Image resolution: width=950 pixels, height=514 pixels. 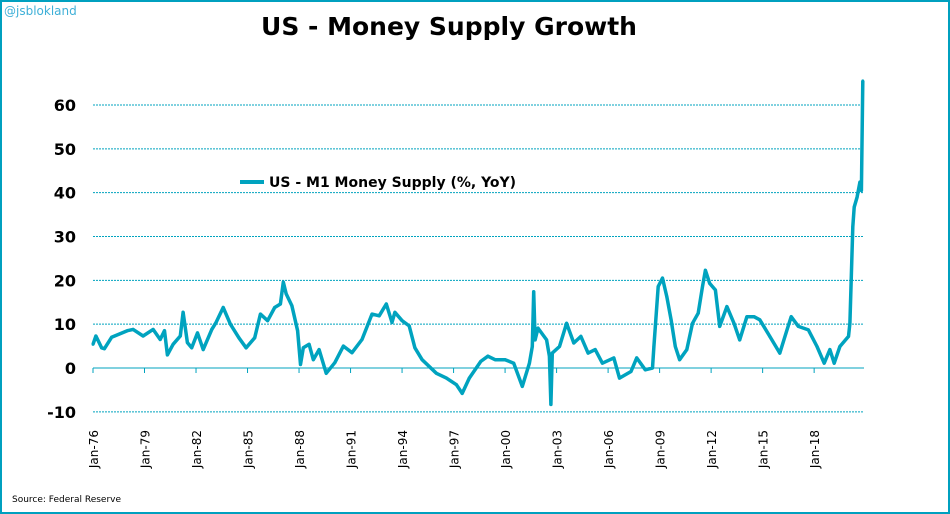 What do you see at coordinates (40, 11) in the screenshot?
I see `watermark: @jsblokland` at bounding box center [40, 11].